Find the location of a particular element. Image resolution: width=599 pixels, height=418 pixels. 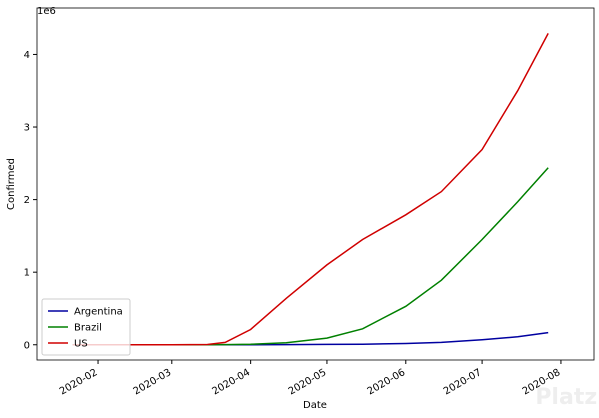

y-tick-label: 2 is located at coordinates (27, 200).